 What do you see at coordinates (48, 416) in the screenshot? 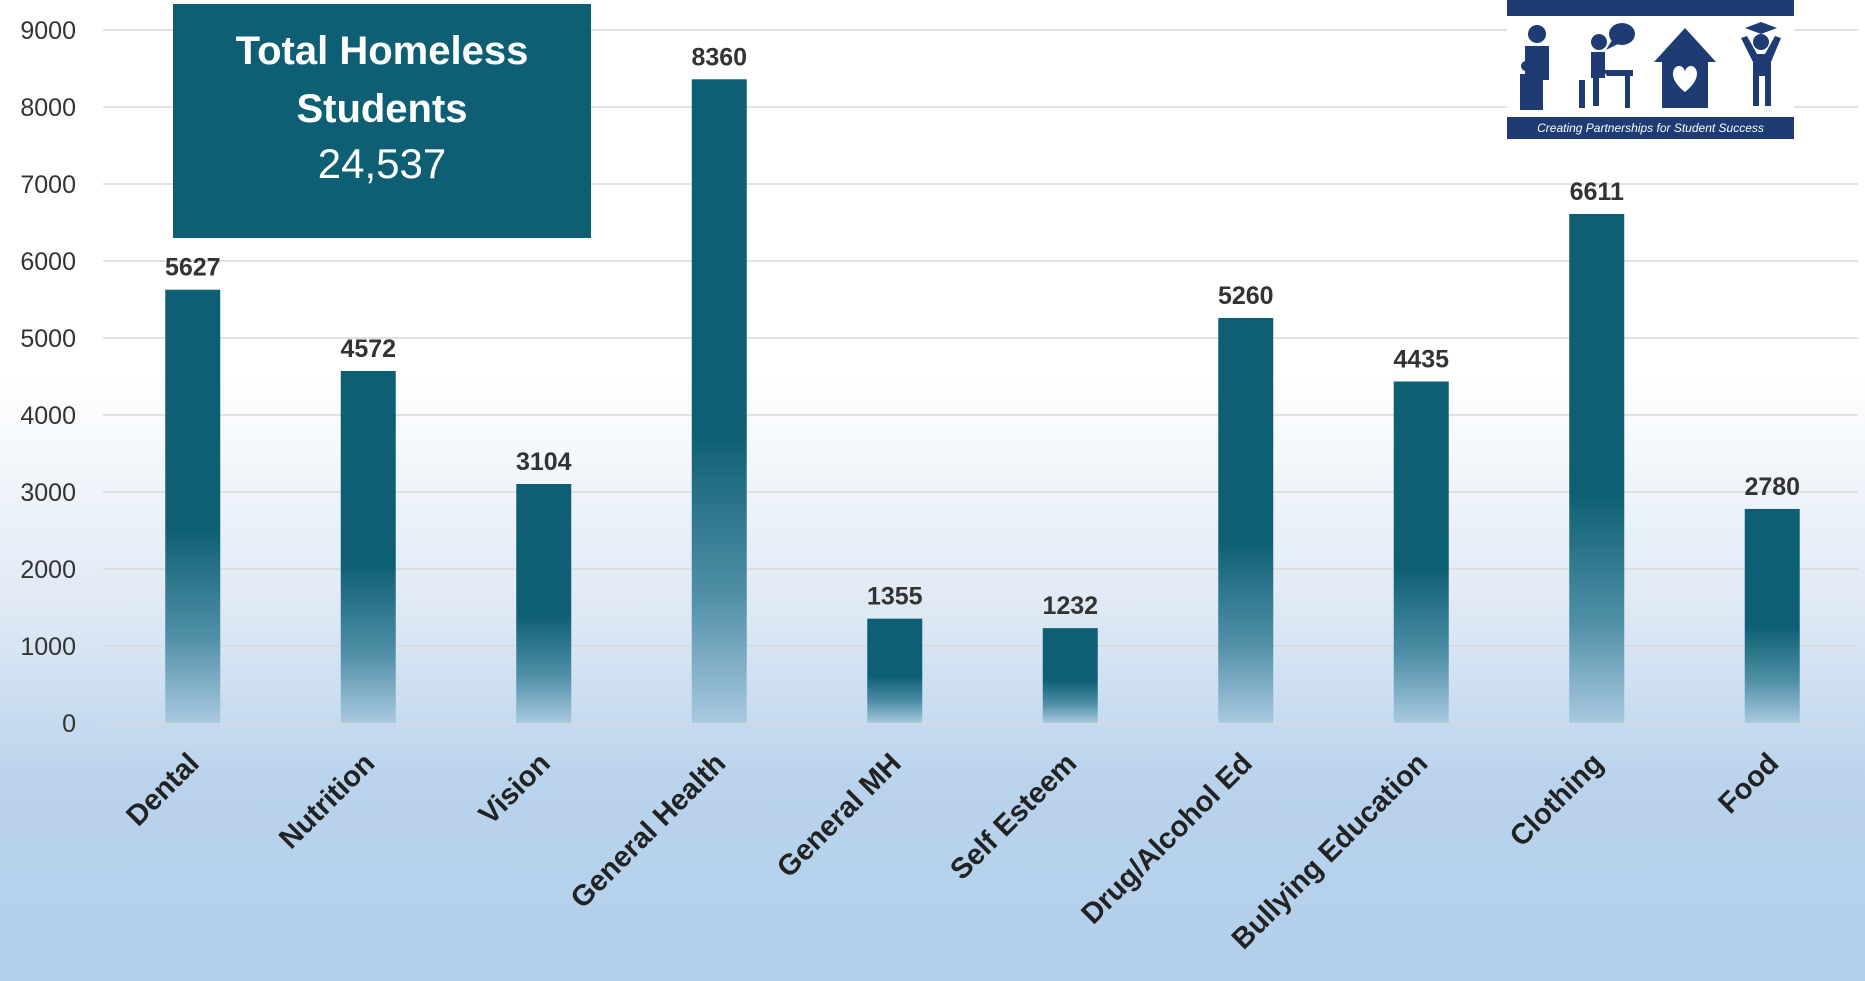
I see `y-tick-label: 4000` at bounding box center [48, 416].